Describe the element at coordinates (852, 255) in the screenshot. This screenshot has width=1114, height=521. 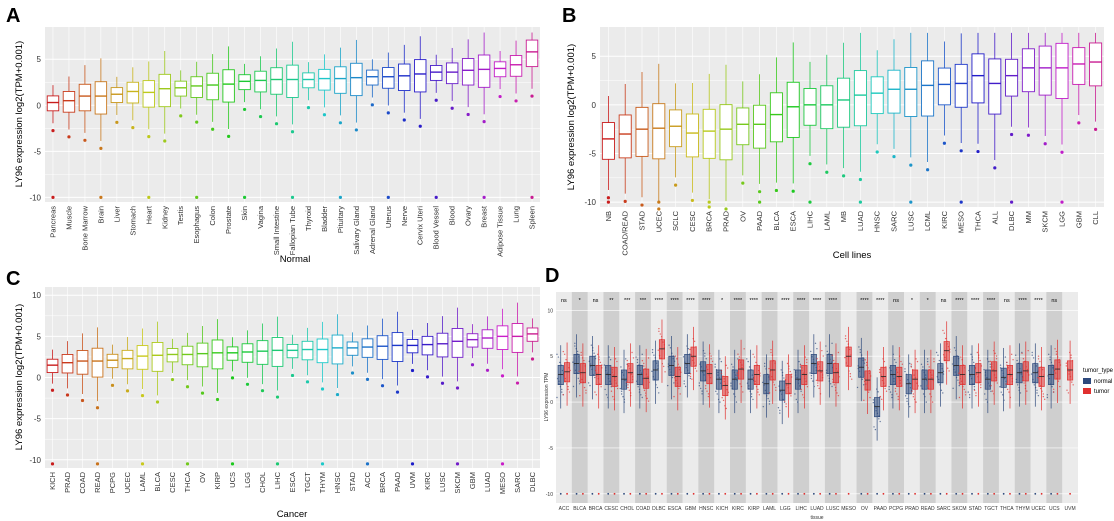
I see `panel-b-xlabel: Cell lines` at that location.